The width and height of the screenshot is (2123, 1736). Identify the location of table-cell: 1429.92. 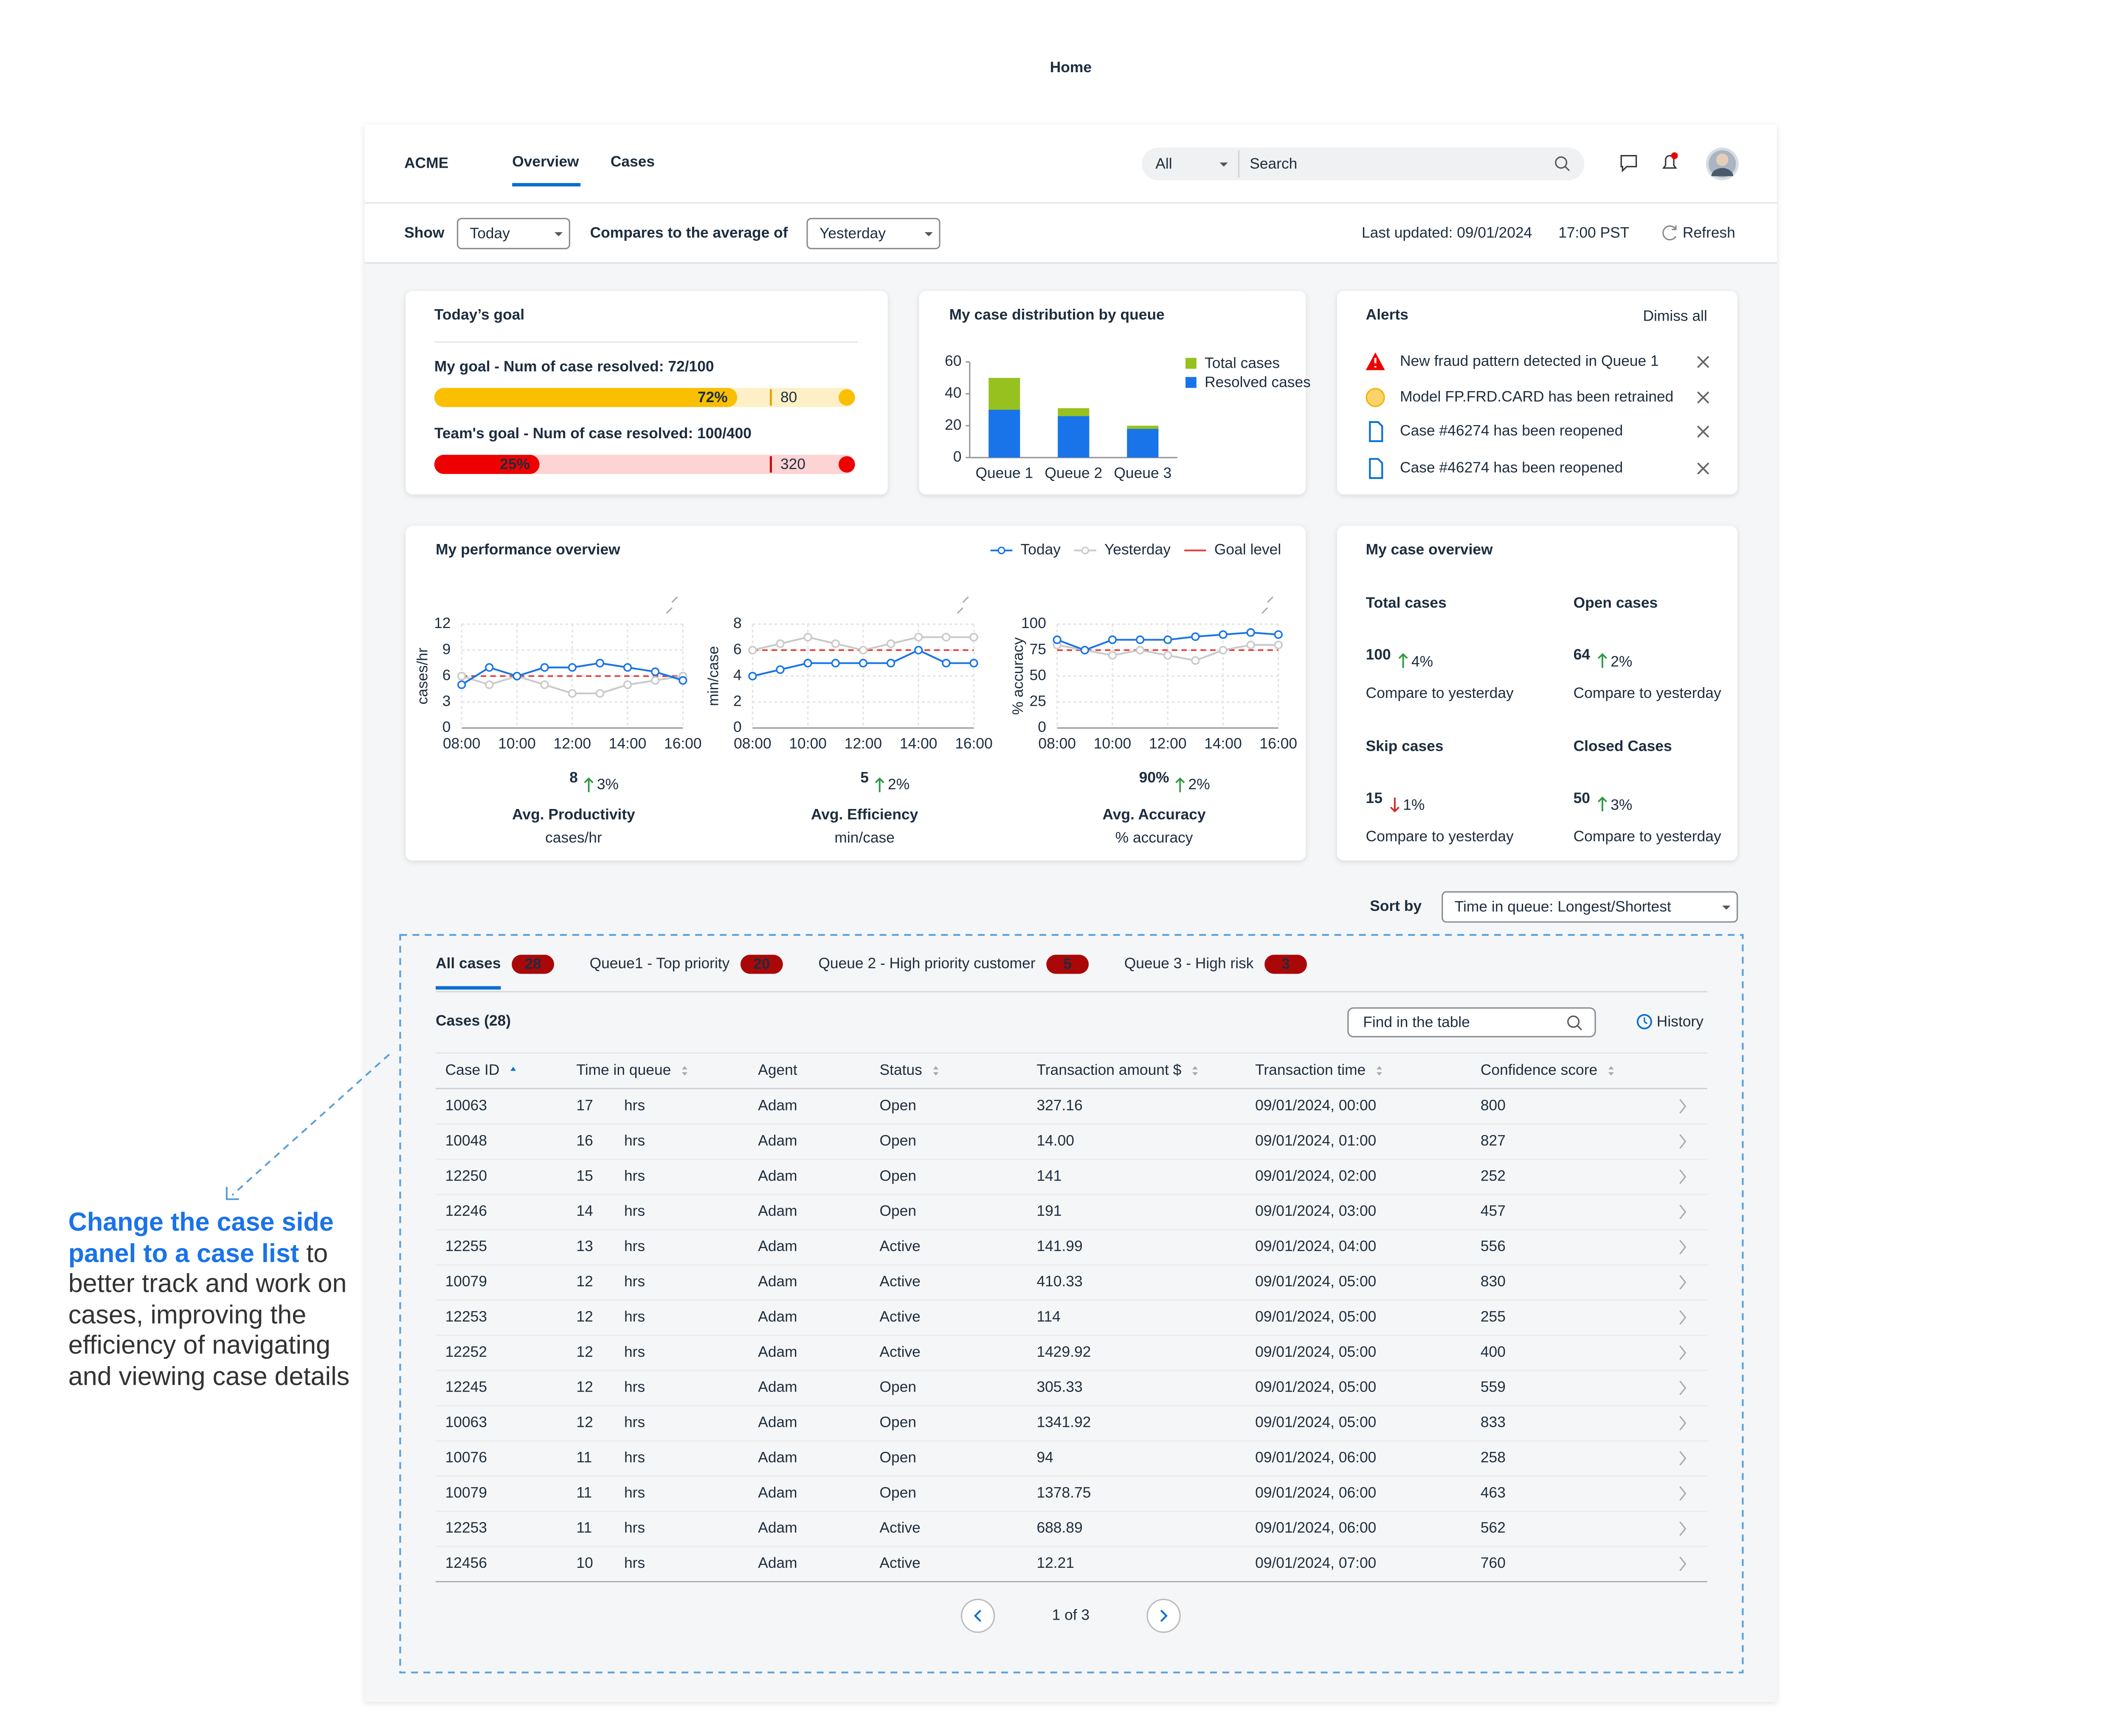
(1063, 1352).